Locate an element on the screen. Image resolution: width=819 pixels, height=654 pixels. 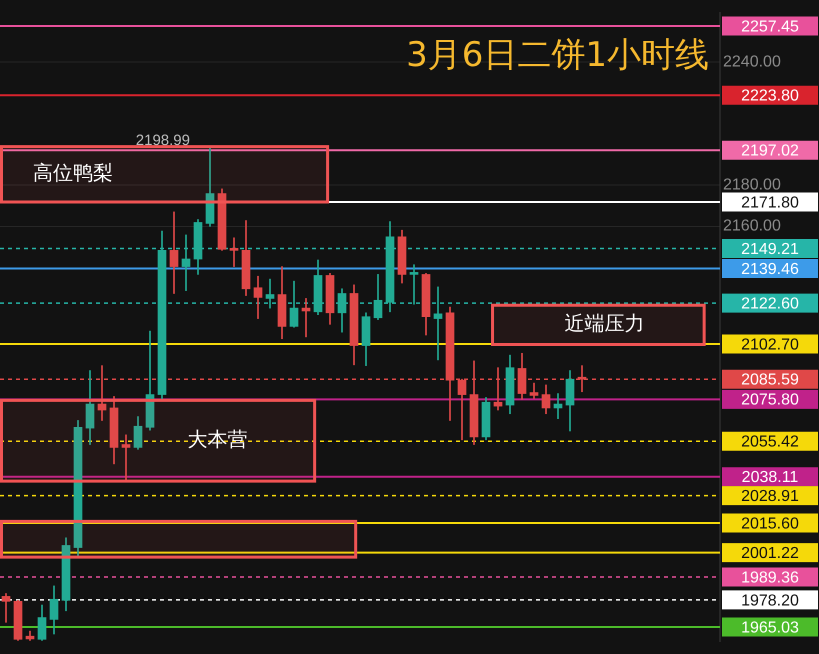
ref-line-label: 2257.45 is located at coordinates (770, 27).